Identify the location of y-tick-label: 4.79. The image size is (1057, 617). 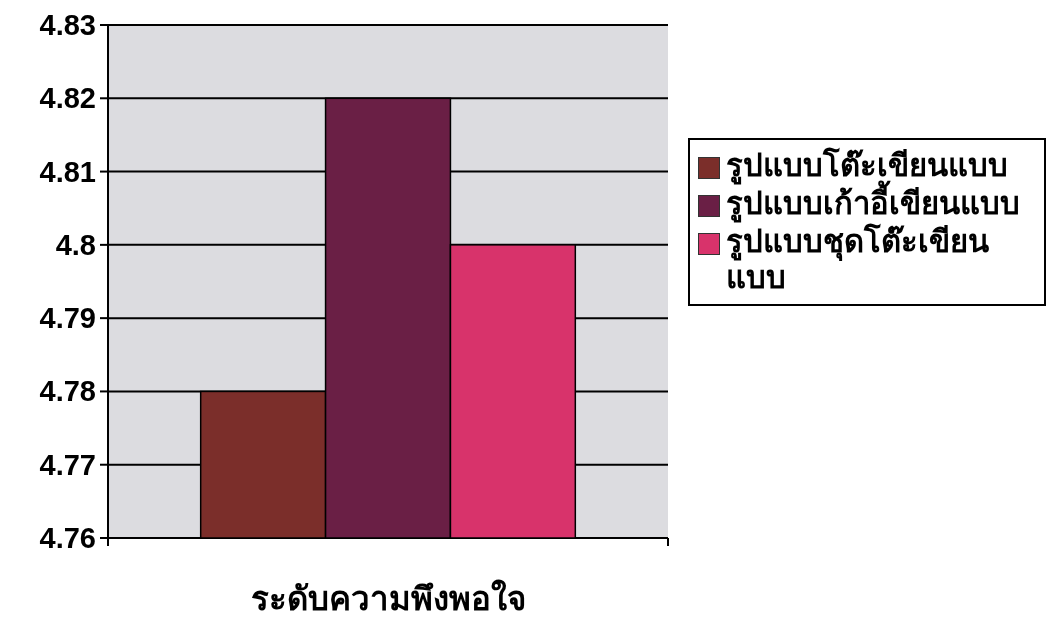
(67, 318).